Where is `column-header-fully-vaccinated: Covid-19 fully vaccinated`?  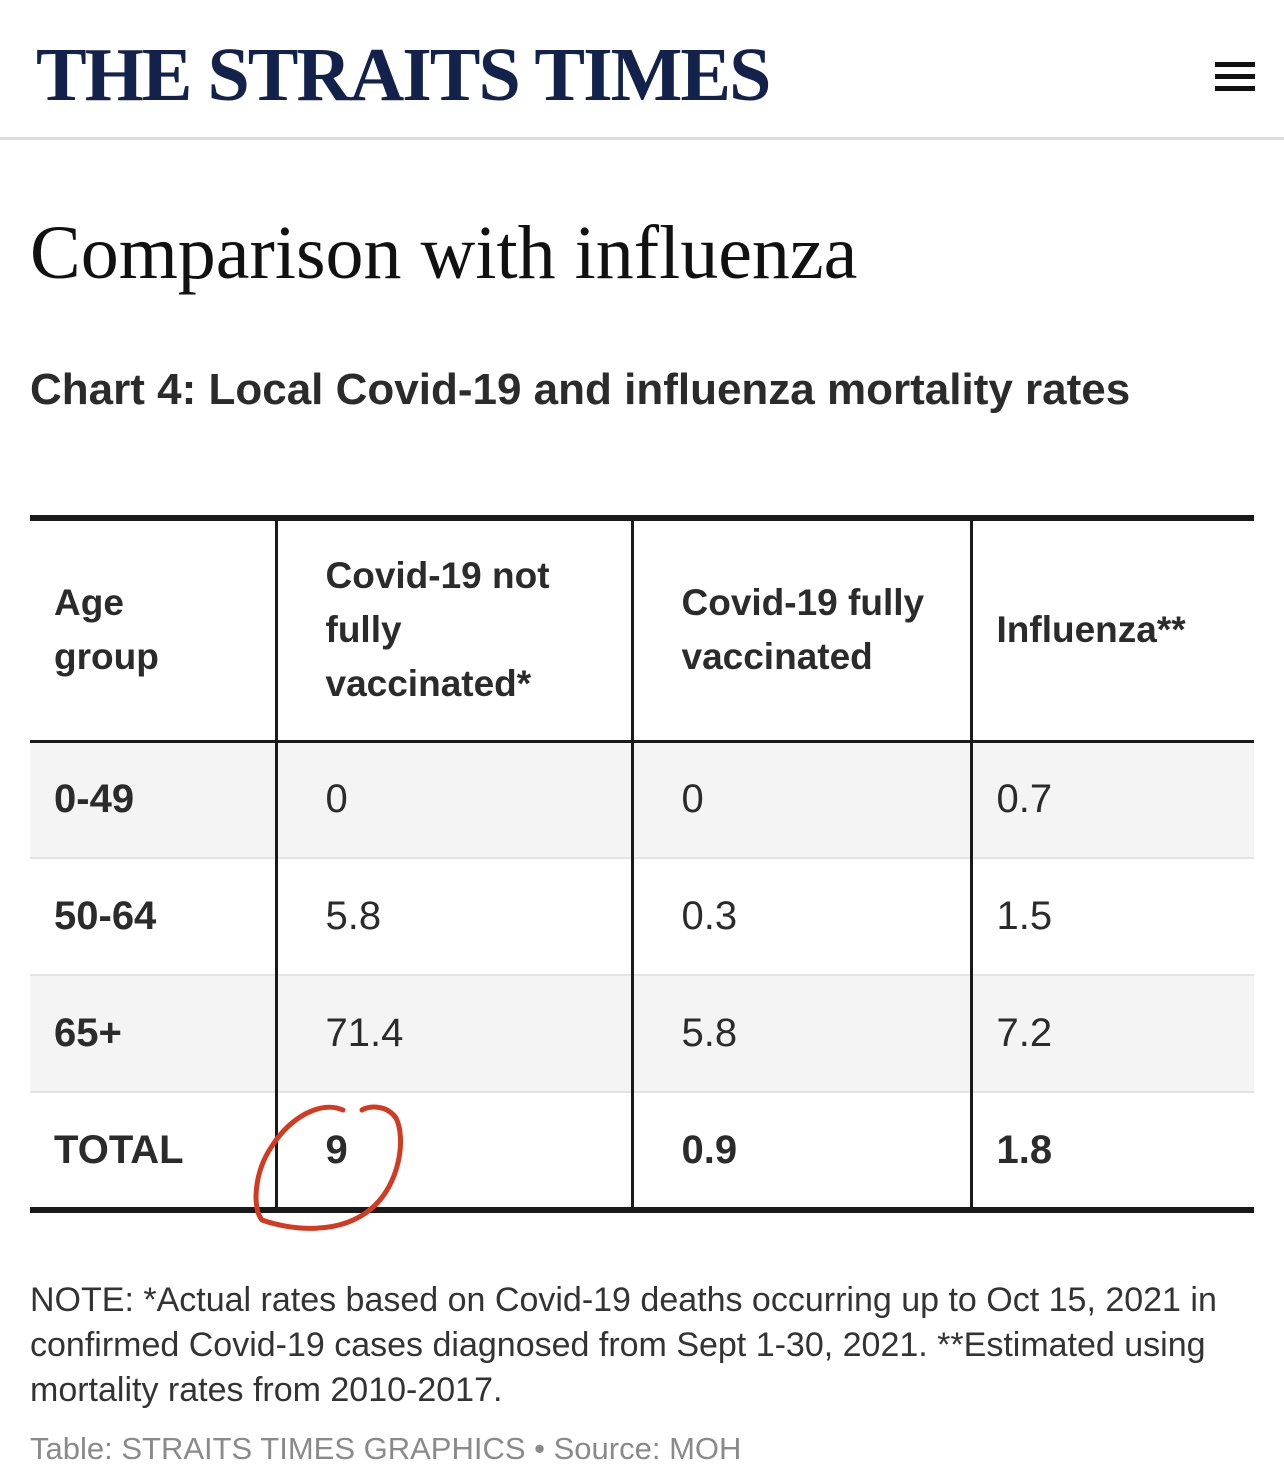 column-header-fully-vaccinated: Covid-19 fully vaccinated is located at coordinates (800, 630).